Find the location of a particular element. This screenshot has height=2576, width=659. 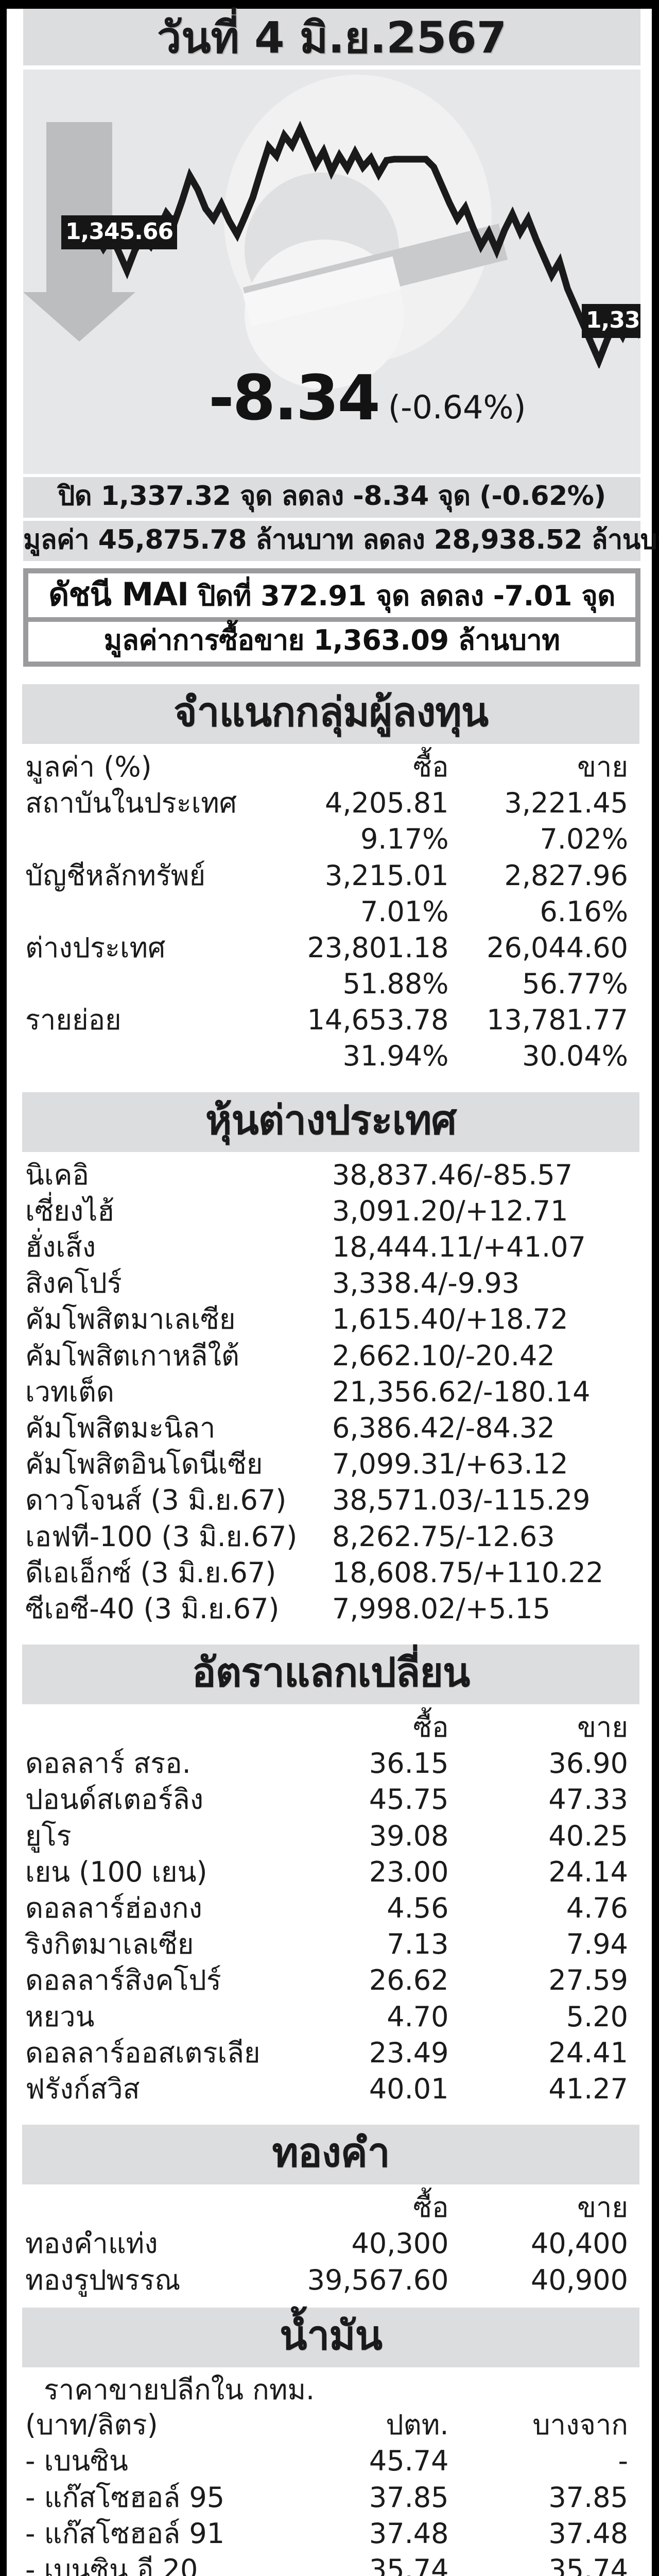

row-label: ต่างประเทศ is located at coordinates (95, 947).